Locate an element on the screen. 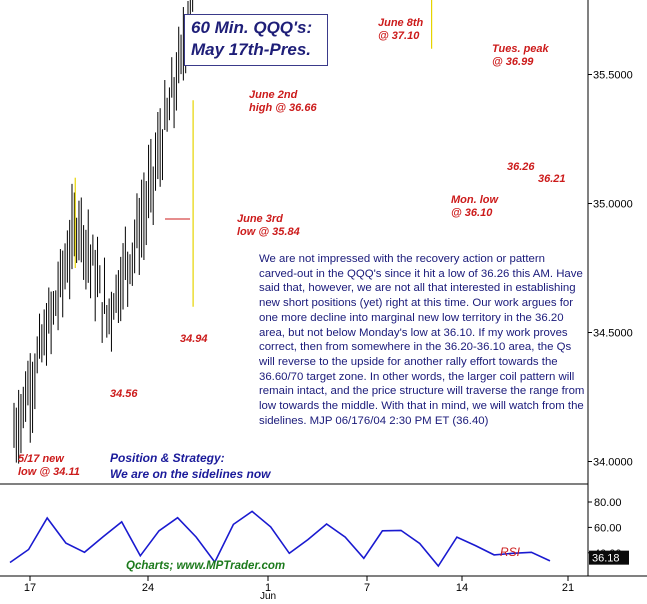  price-annotation: 34.94 is located at coordinates (194, 339).